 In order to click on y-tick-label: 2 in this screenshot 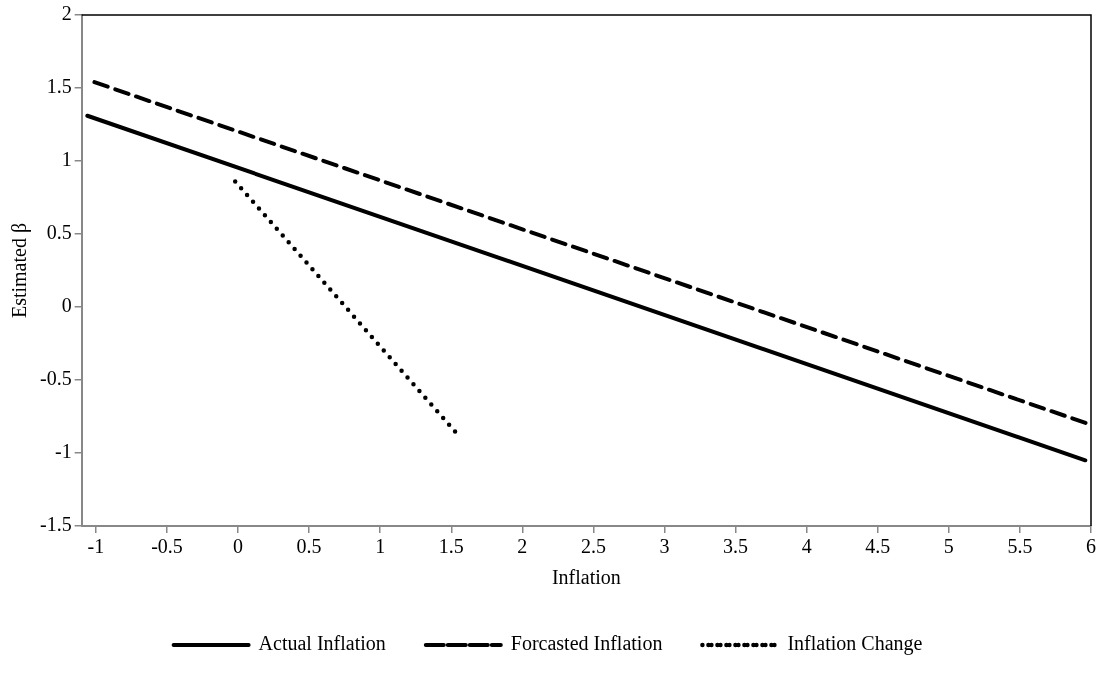, I will do `click(66, 13)`.